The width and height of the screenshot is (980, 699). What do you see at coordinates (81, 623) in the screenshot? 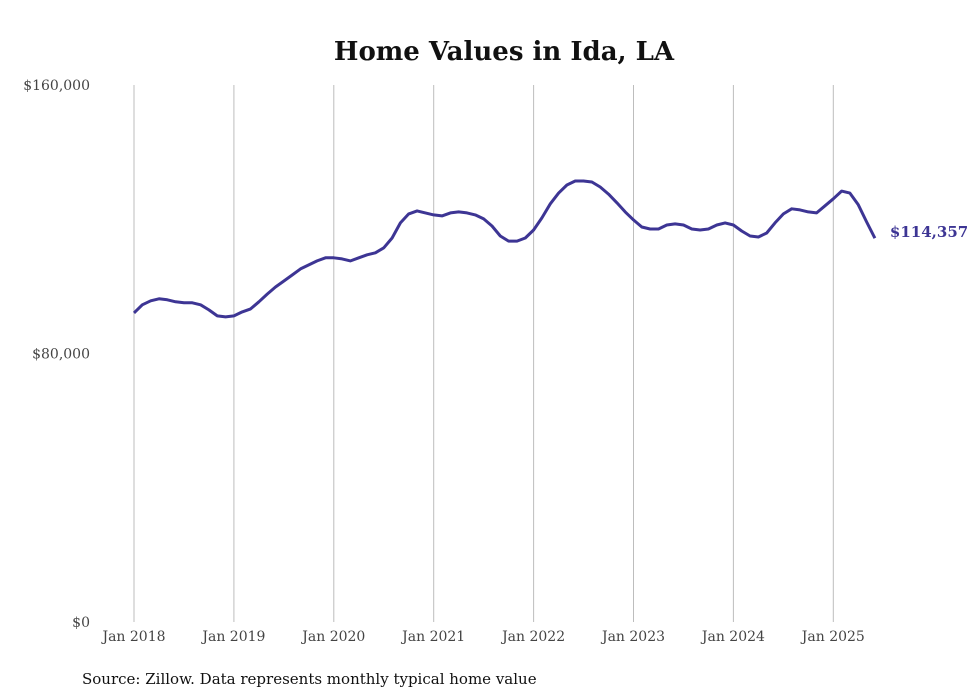
I see `y-tick-label: $0` at bounding box center [81, 623].